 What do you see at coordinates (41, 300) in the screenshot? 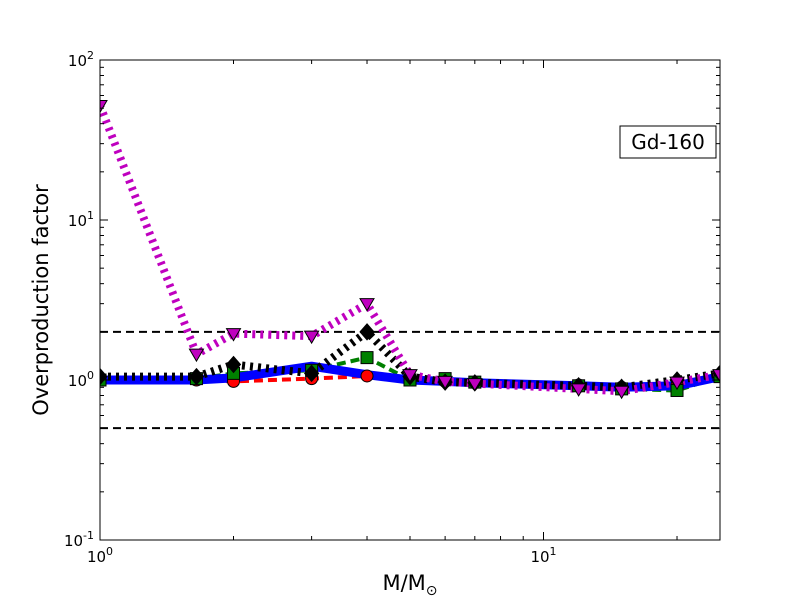
I see `y-axis-title: Overproduction factor` at bounding box center [41, 300].